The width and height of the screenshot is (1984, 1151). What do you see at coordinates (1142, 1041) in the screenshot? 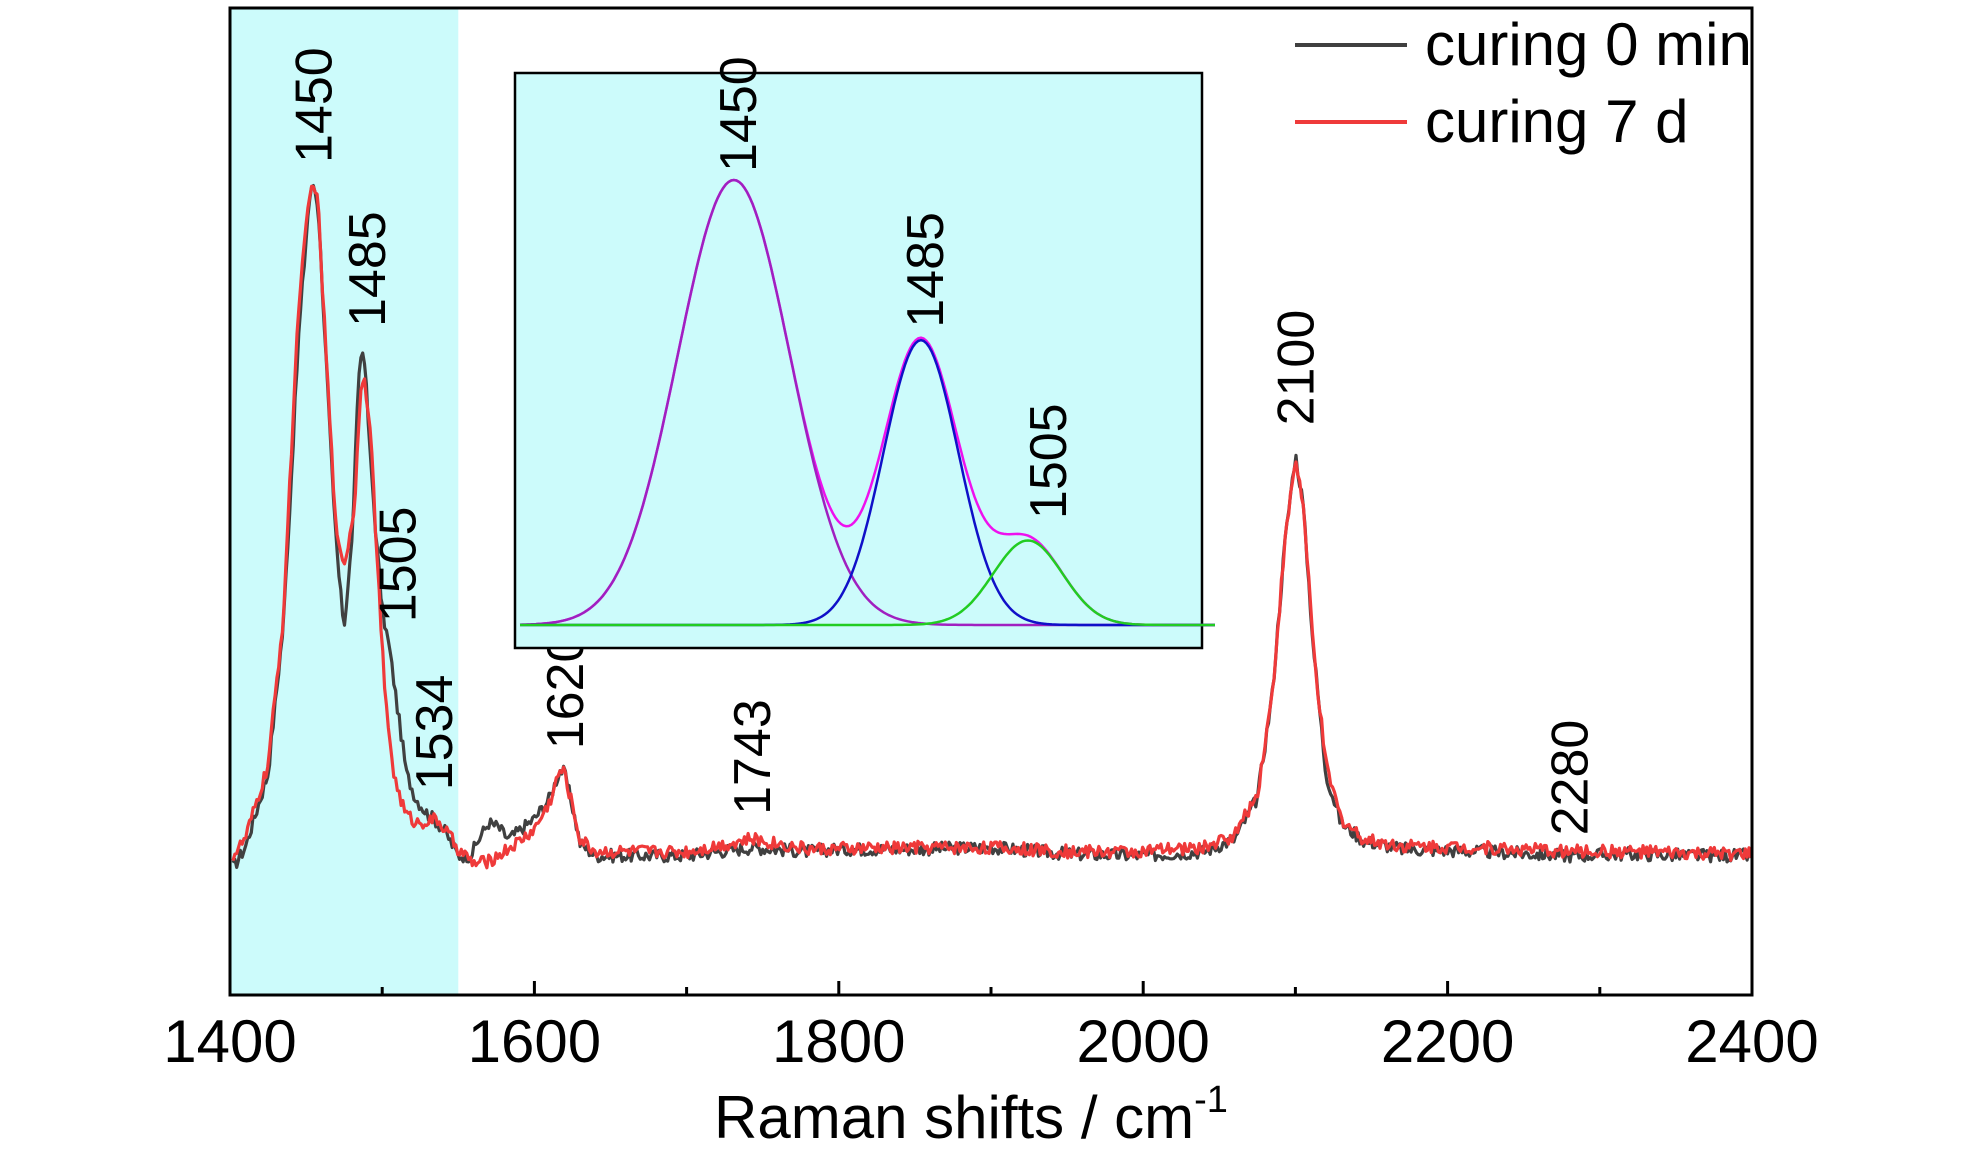
I see `x-tick-label: 2000` at bounding box center [1142, 1041].